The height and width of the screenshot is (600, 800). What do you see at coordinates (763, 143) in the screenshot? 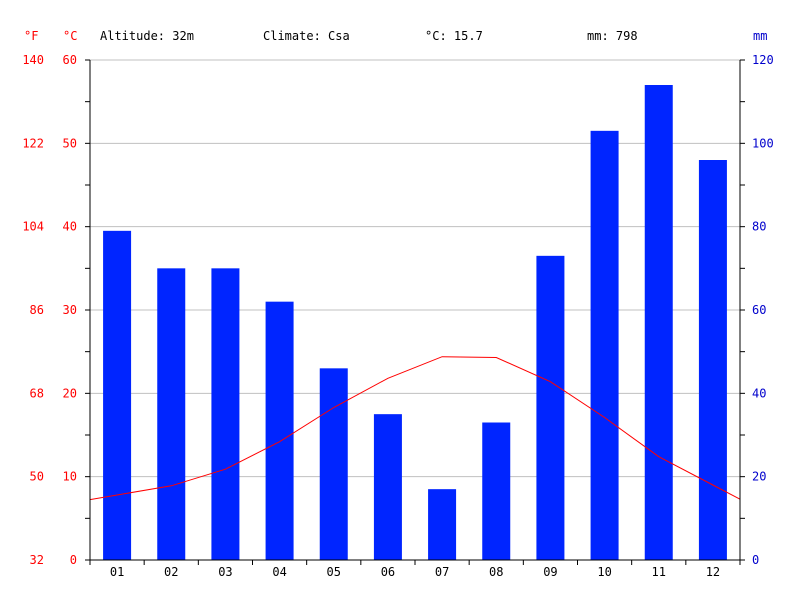
I see `mm-tick-label: 100` at bounding box center [763, 143].